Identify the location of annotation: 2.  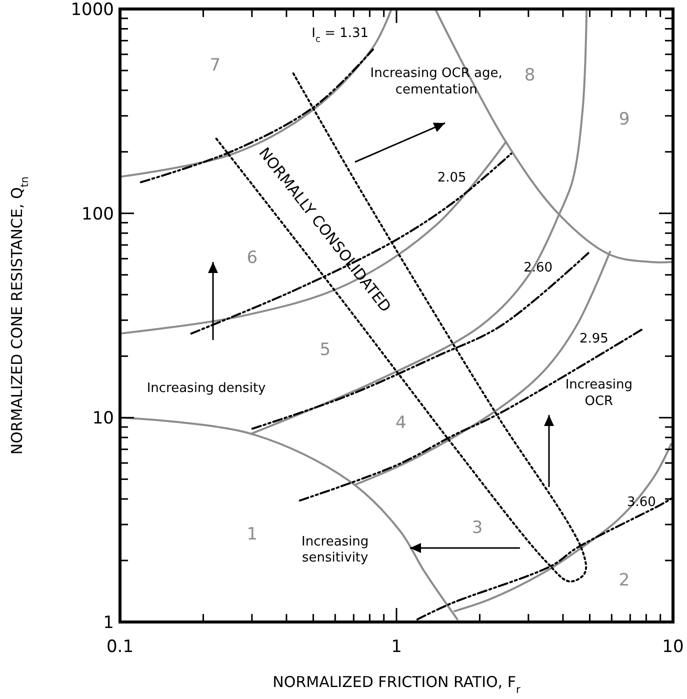
(624, 580).